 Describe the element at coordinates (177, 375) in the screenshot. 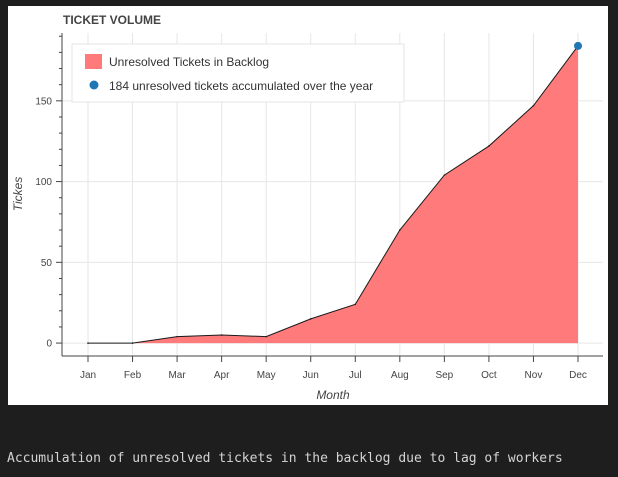

I see `x-tick-label: Mar` at that location.